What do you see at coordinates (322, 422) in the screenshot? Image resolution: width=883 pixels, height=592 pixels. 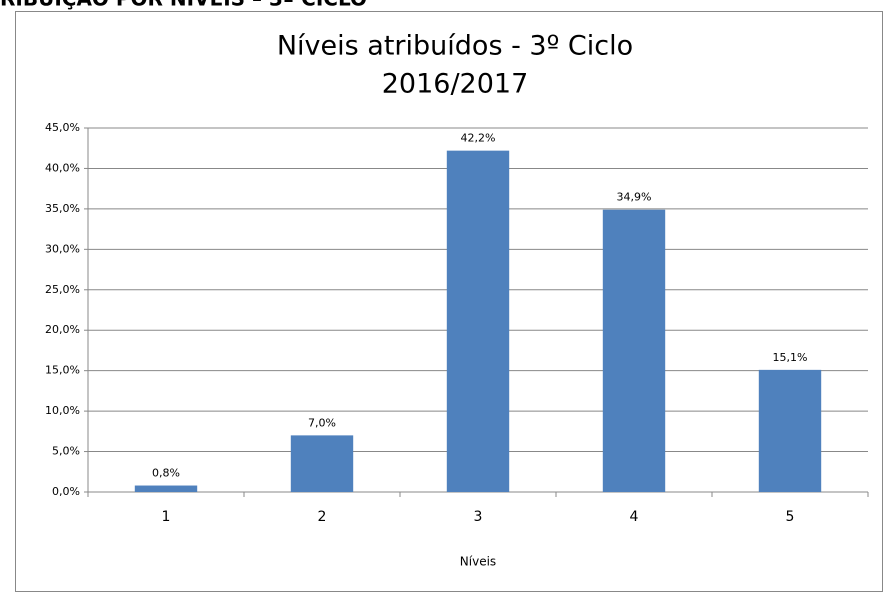 I see `data-label: 7,0%` at bounding box center [322, 422].